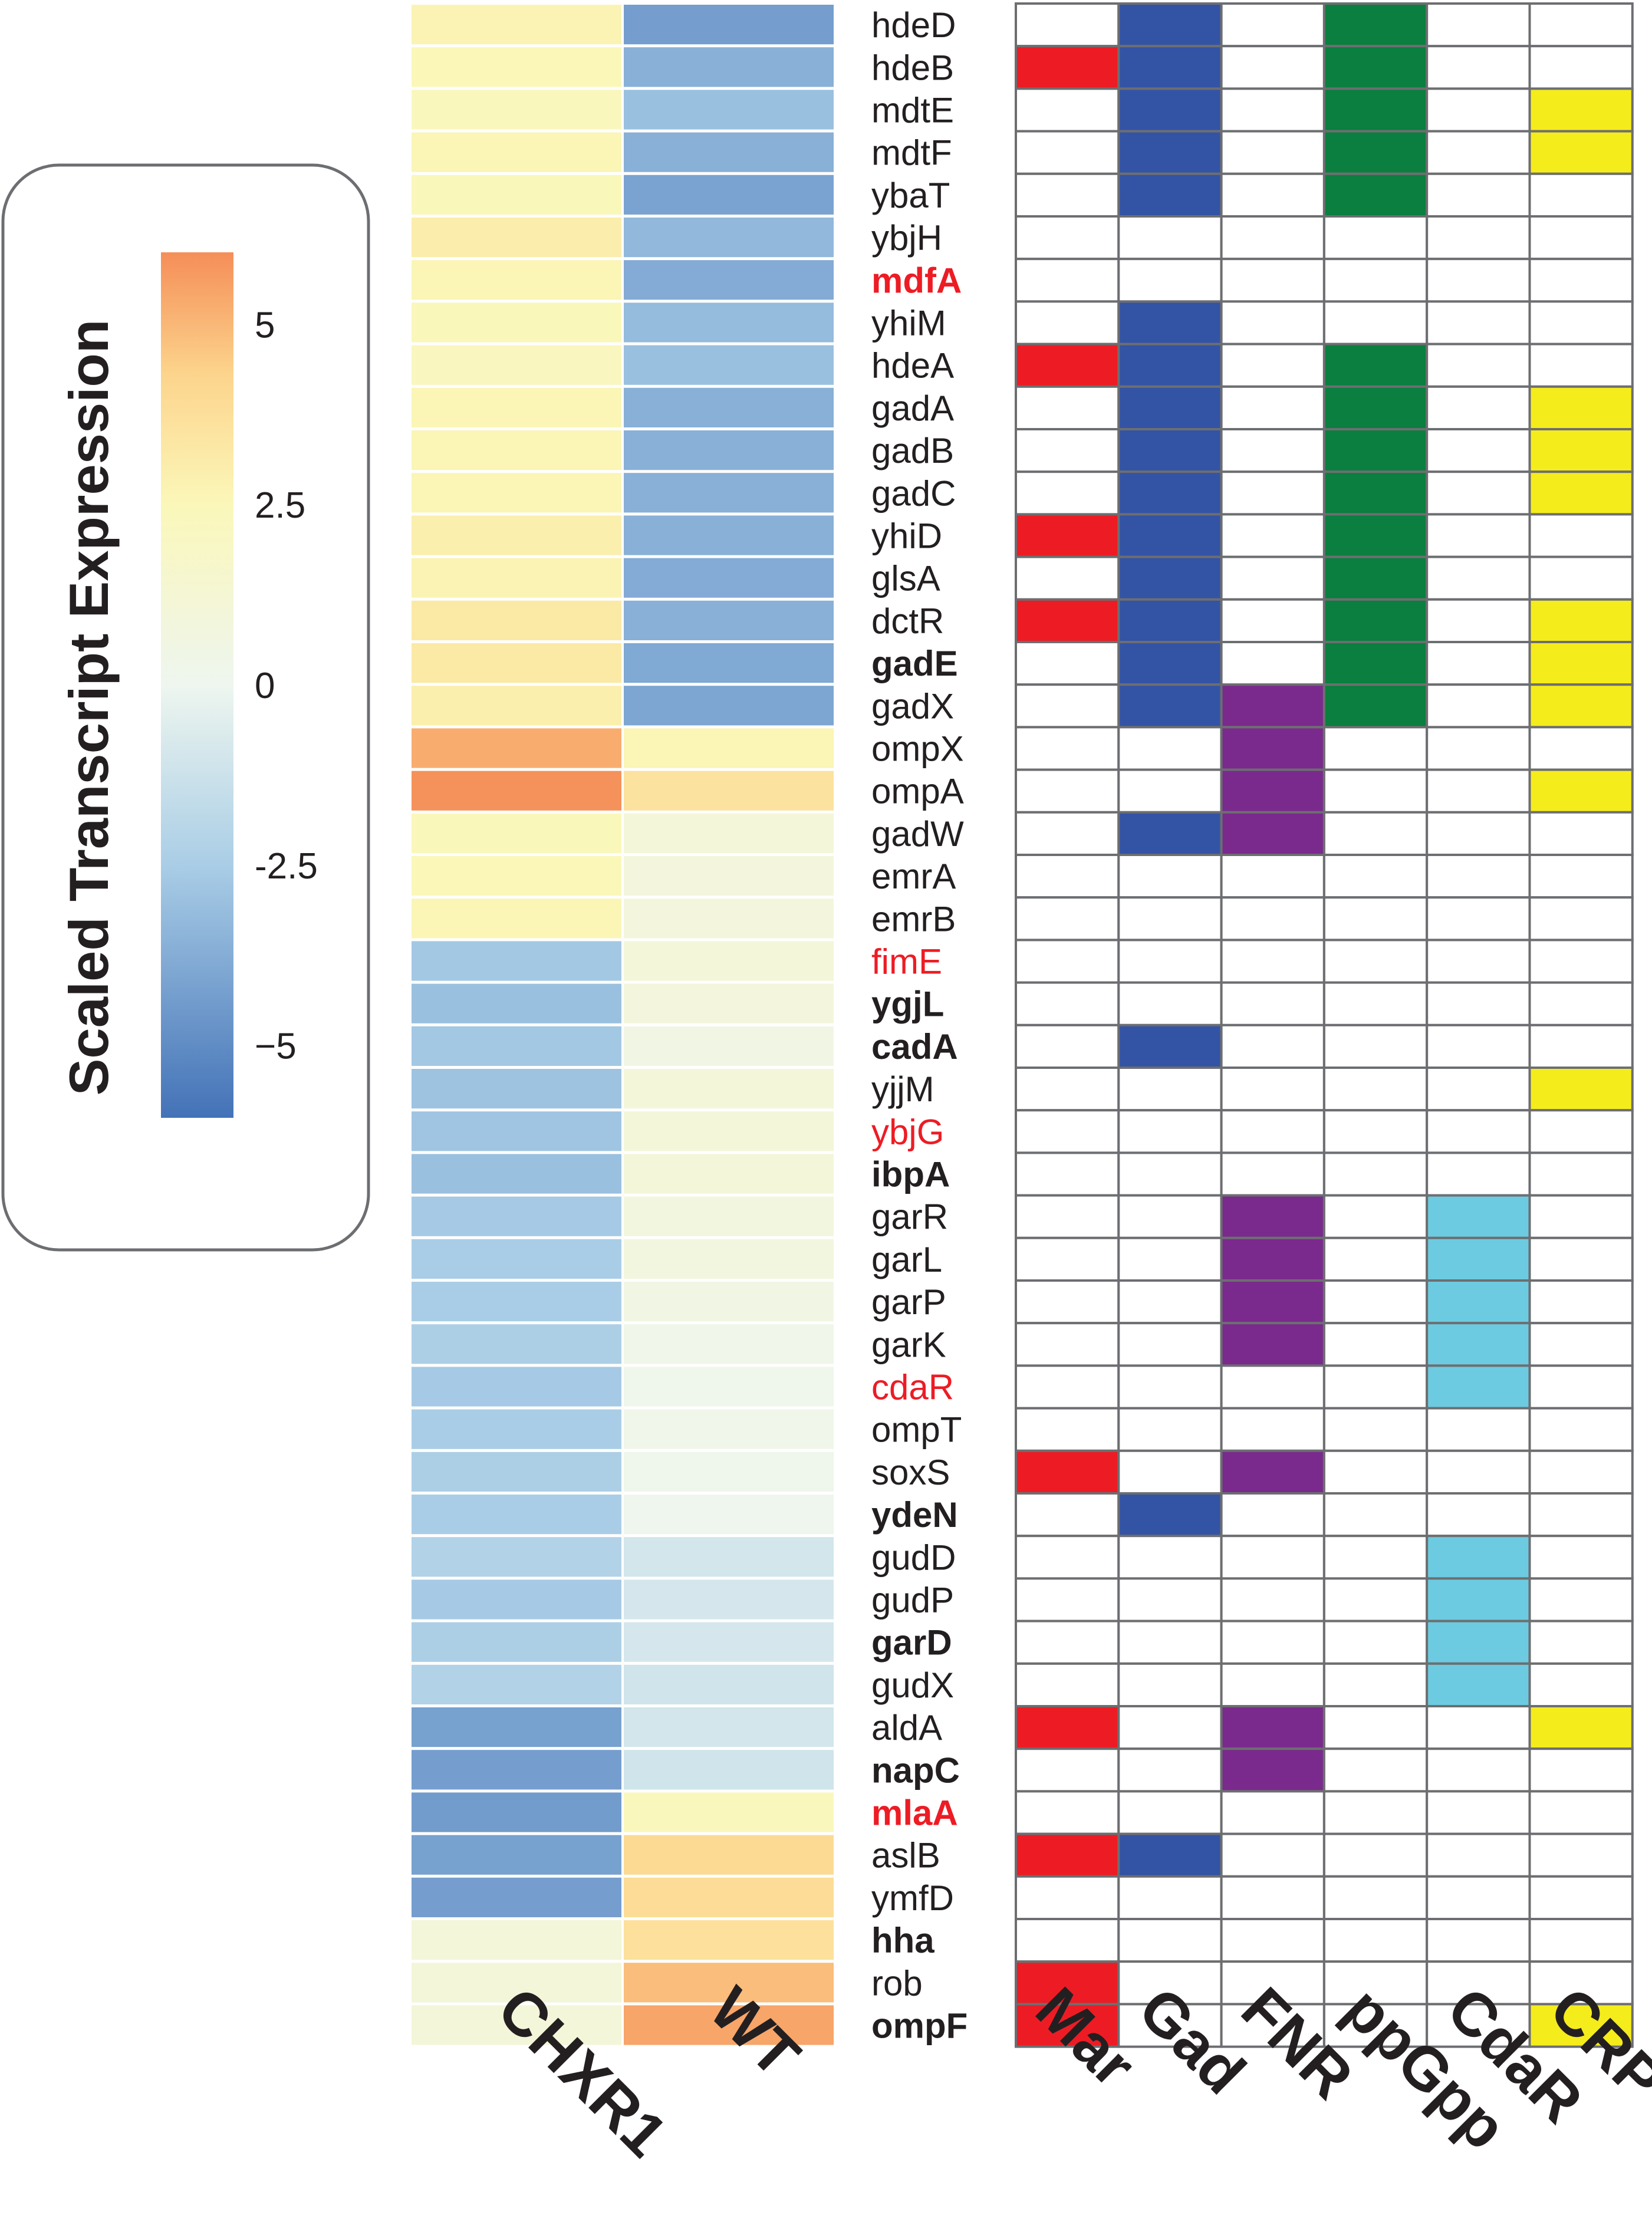 This screenshot has width=1652, height=2225. I want to click on heatmap-cell-wt-garL, so click(729, 1259).